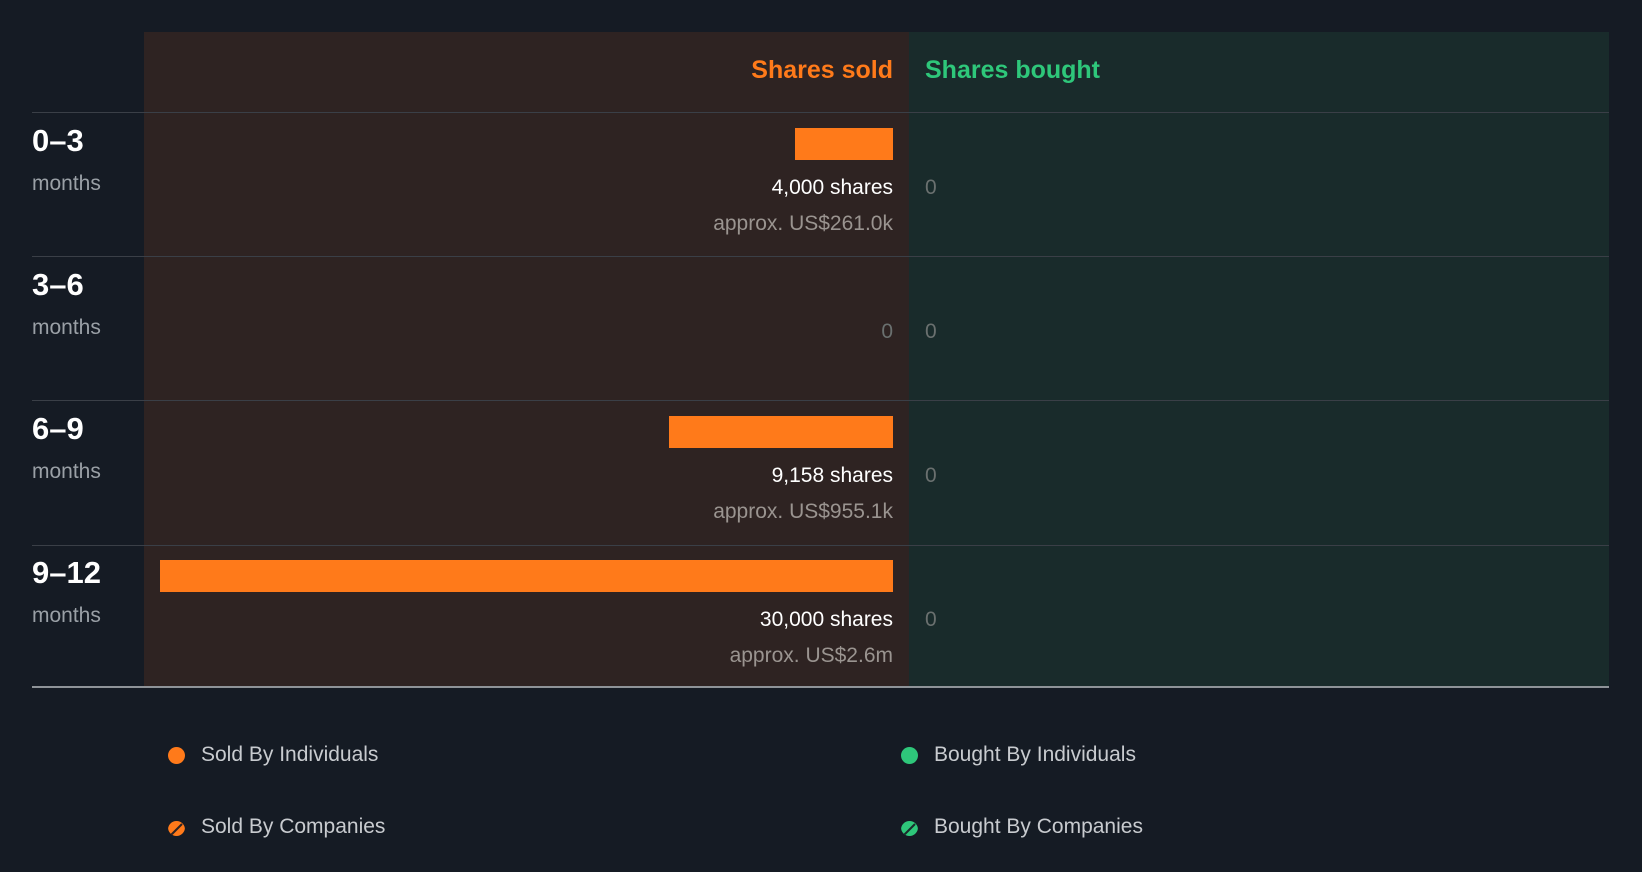 The height and width of the screenshot is (872, 1642). Describe the element at coordinates (909, 827) in the screenshot. I see `green-striped-dot-icon` at that location.